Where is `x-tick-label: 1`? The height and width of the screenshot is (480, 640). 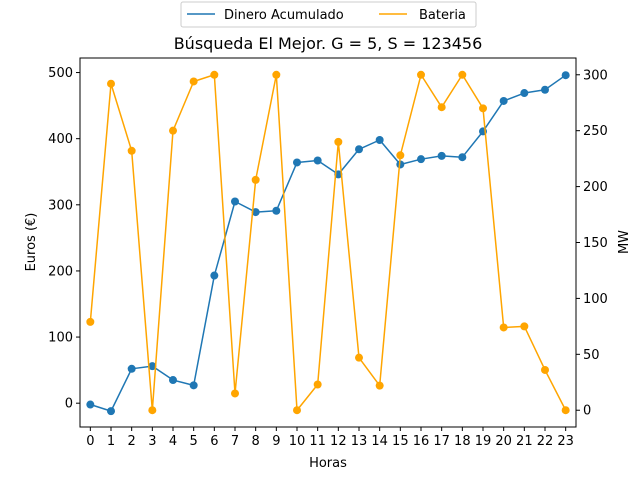 x-tick-label: 1 is located at coordinates (111, 441).